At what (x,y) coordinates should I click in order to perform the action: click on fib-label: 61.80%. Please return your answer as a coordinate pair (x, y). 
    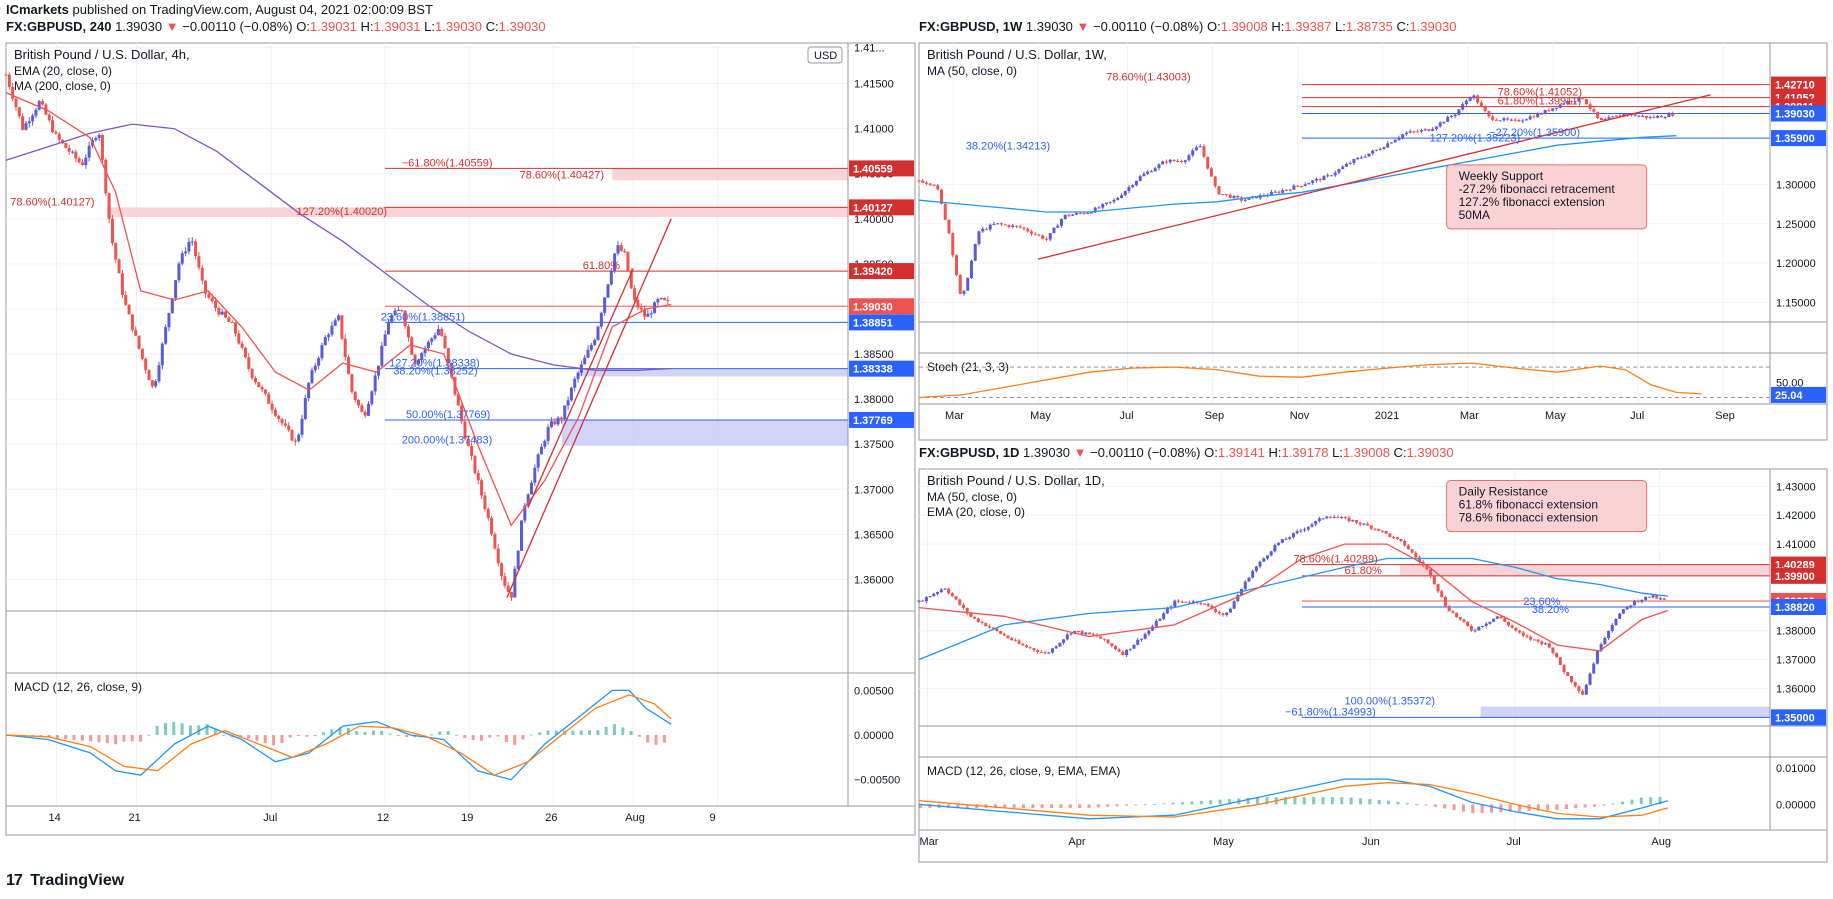
    Looking at the image, I should click on (602, 266).